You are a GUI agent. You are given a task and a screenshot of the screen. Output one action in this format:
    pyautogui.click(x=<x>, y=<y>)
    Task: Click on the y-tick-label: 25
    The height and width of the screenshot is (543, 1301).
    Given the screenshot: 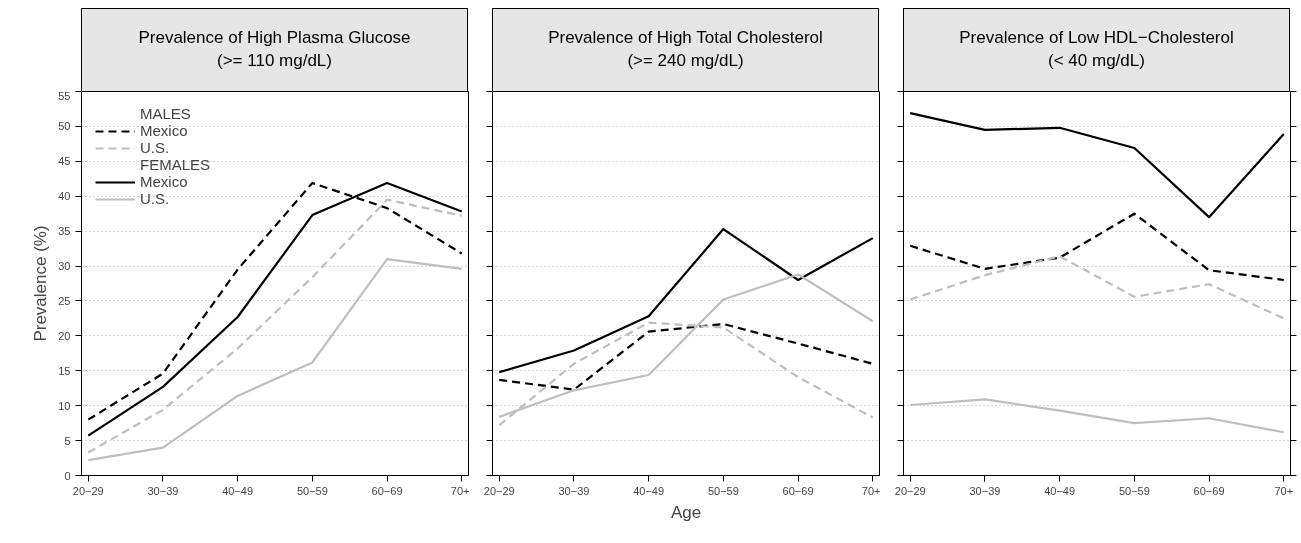 What is the action you would take?
    pyautogui.click(x=64, y=300)
    